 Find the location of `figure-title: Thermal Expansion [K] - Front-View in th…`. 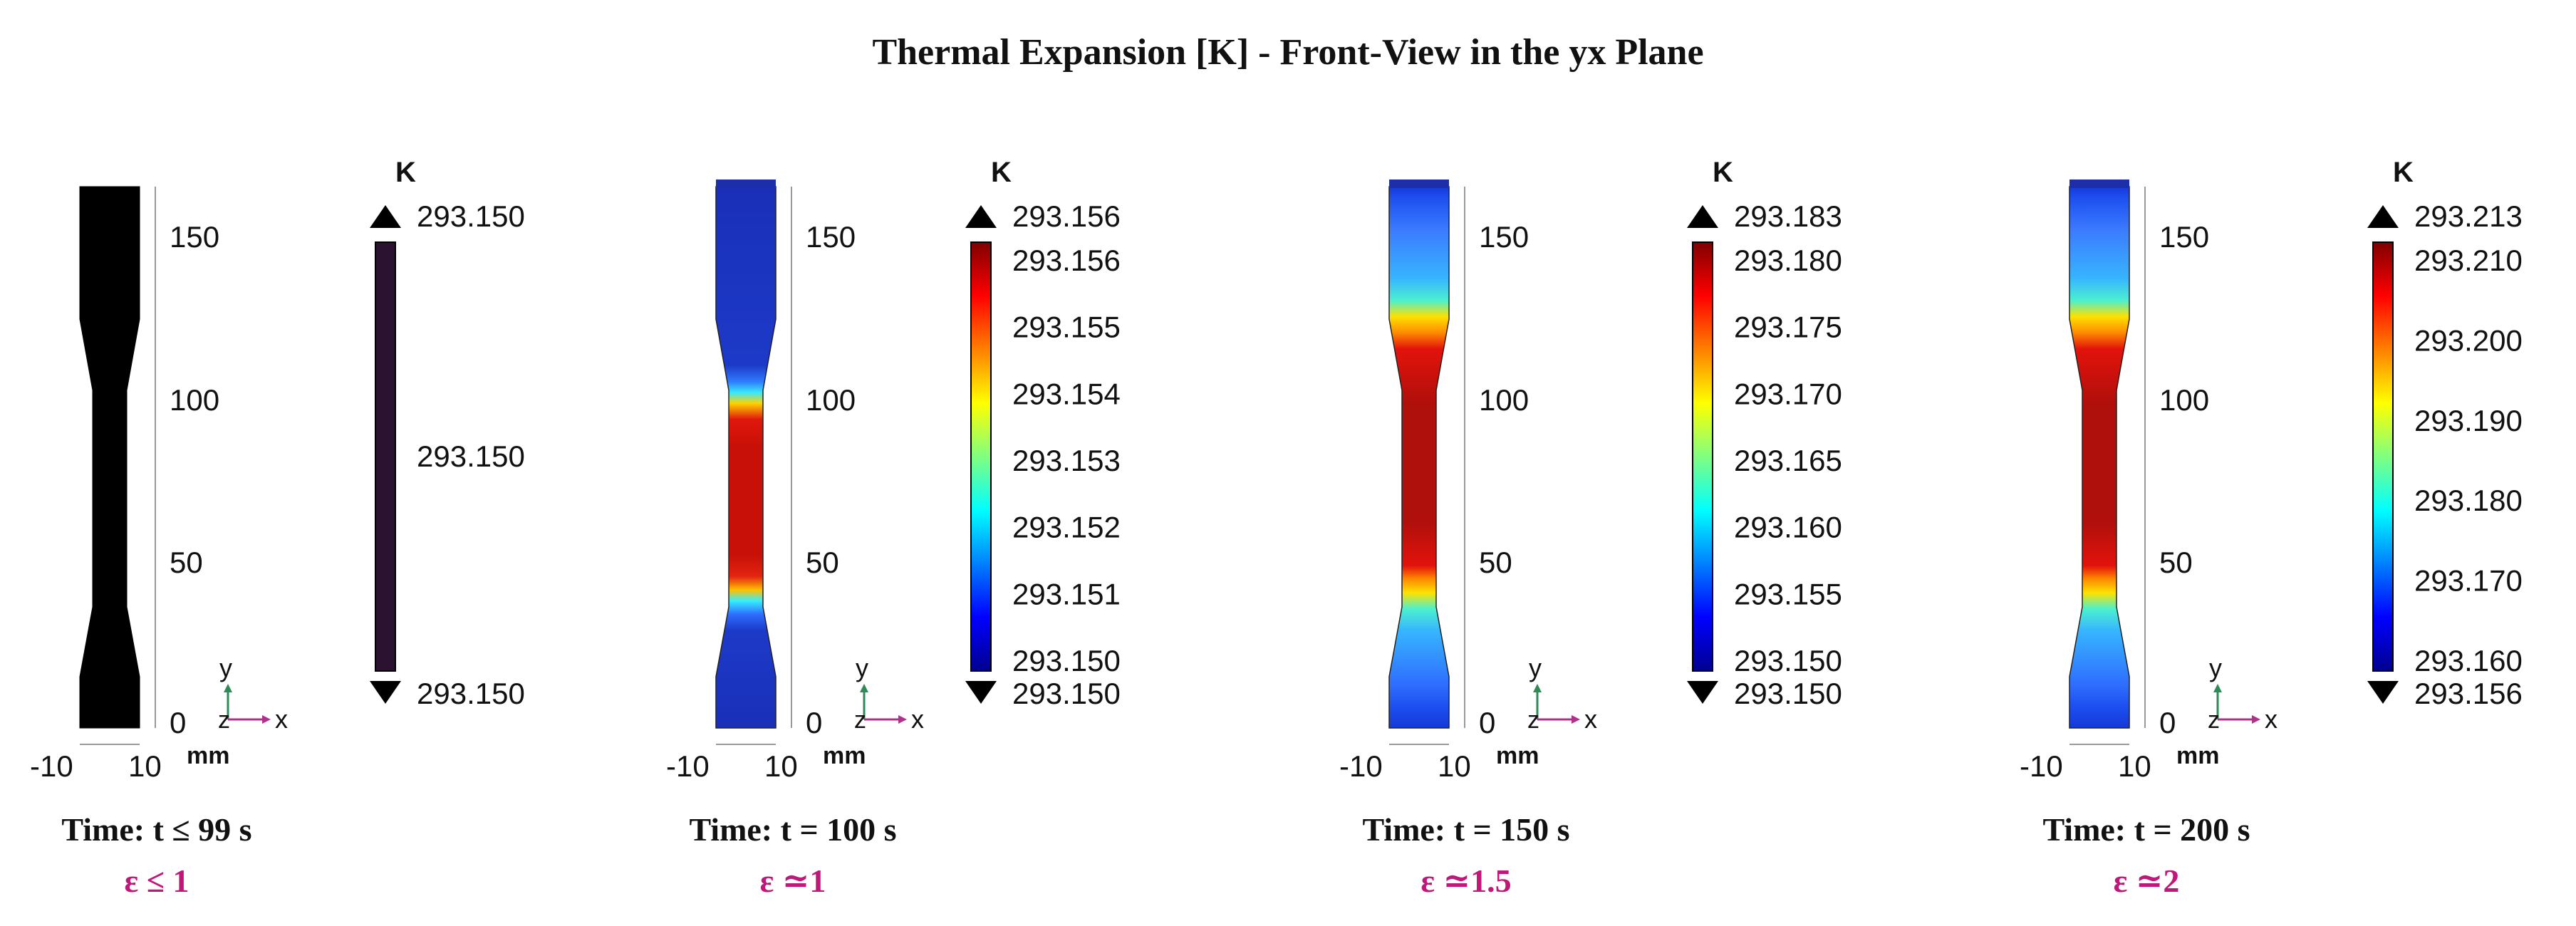

figure-title: Thermal Expansion [K] - Front-View in th… is located at coordinates (1287, 52).